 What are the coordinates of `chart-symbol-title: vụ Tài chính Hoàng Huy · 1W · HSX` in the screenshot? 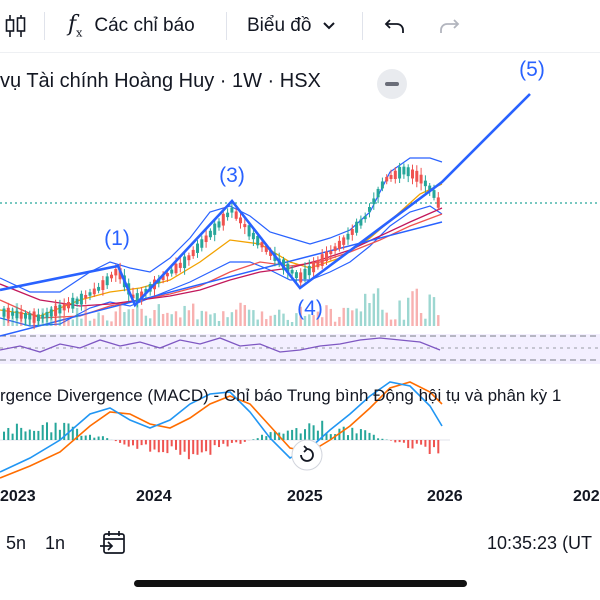 It's located at (160, 81).